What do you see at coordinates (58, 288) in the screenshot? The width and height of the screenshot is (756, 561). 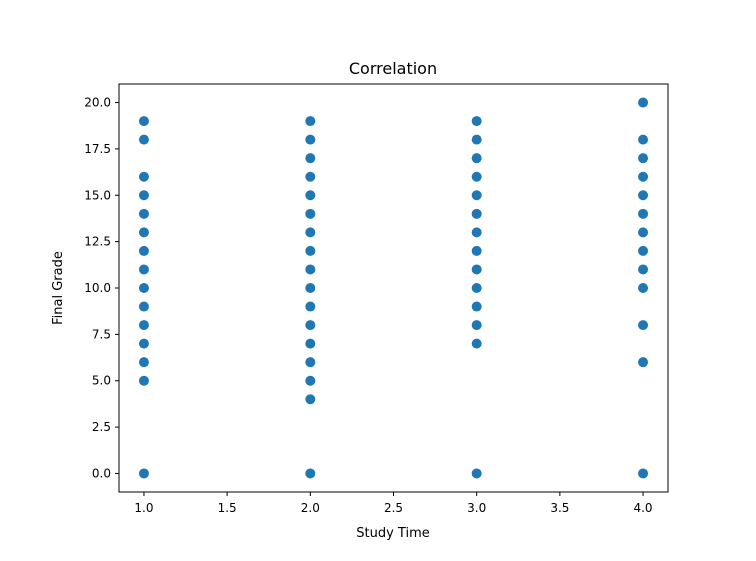 I see `y-axis-label: Final Grade` at bounding box center [58, 288].